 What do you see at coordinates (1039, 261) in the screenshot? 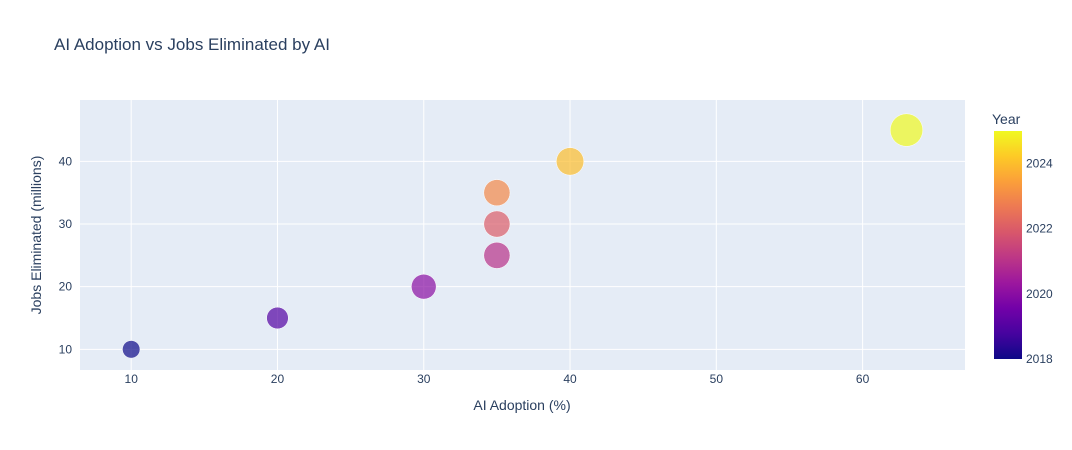
I see `colorbar-tick-labels: 2018 2020 2022 2024` at bounding box center [1039, 261].